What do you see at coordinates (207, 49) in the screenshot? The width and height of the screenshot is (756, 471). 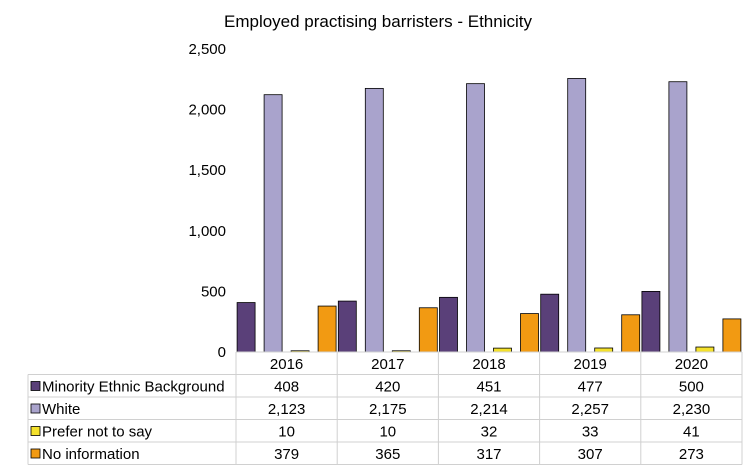 I see `y-tick-label: 2,500` at bounding box center [207, 49].